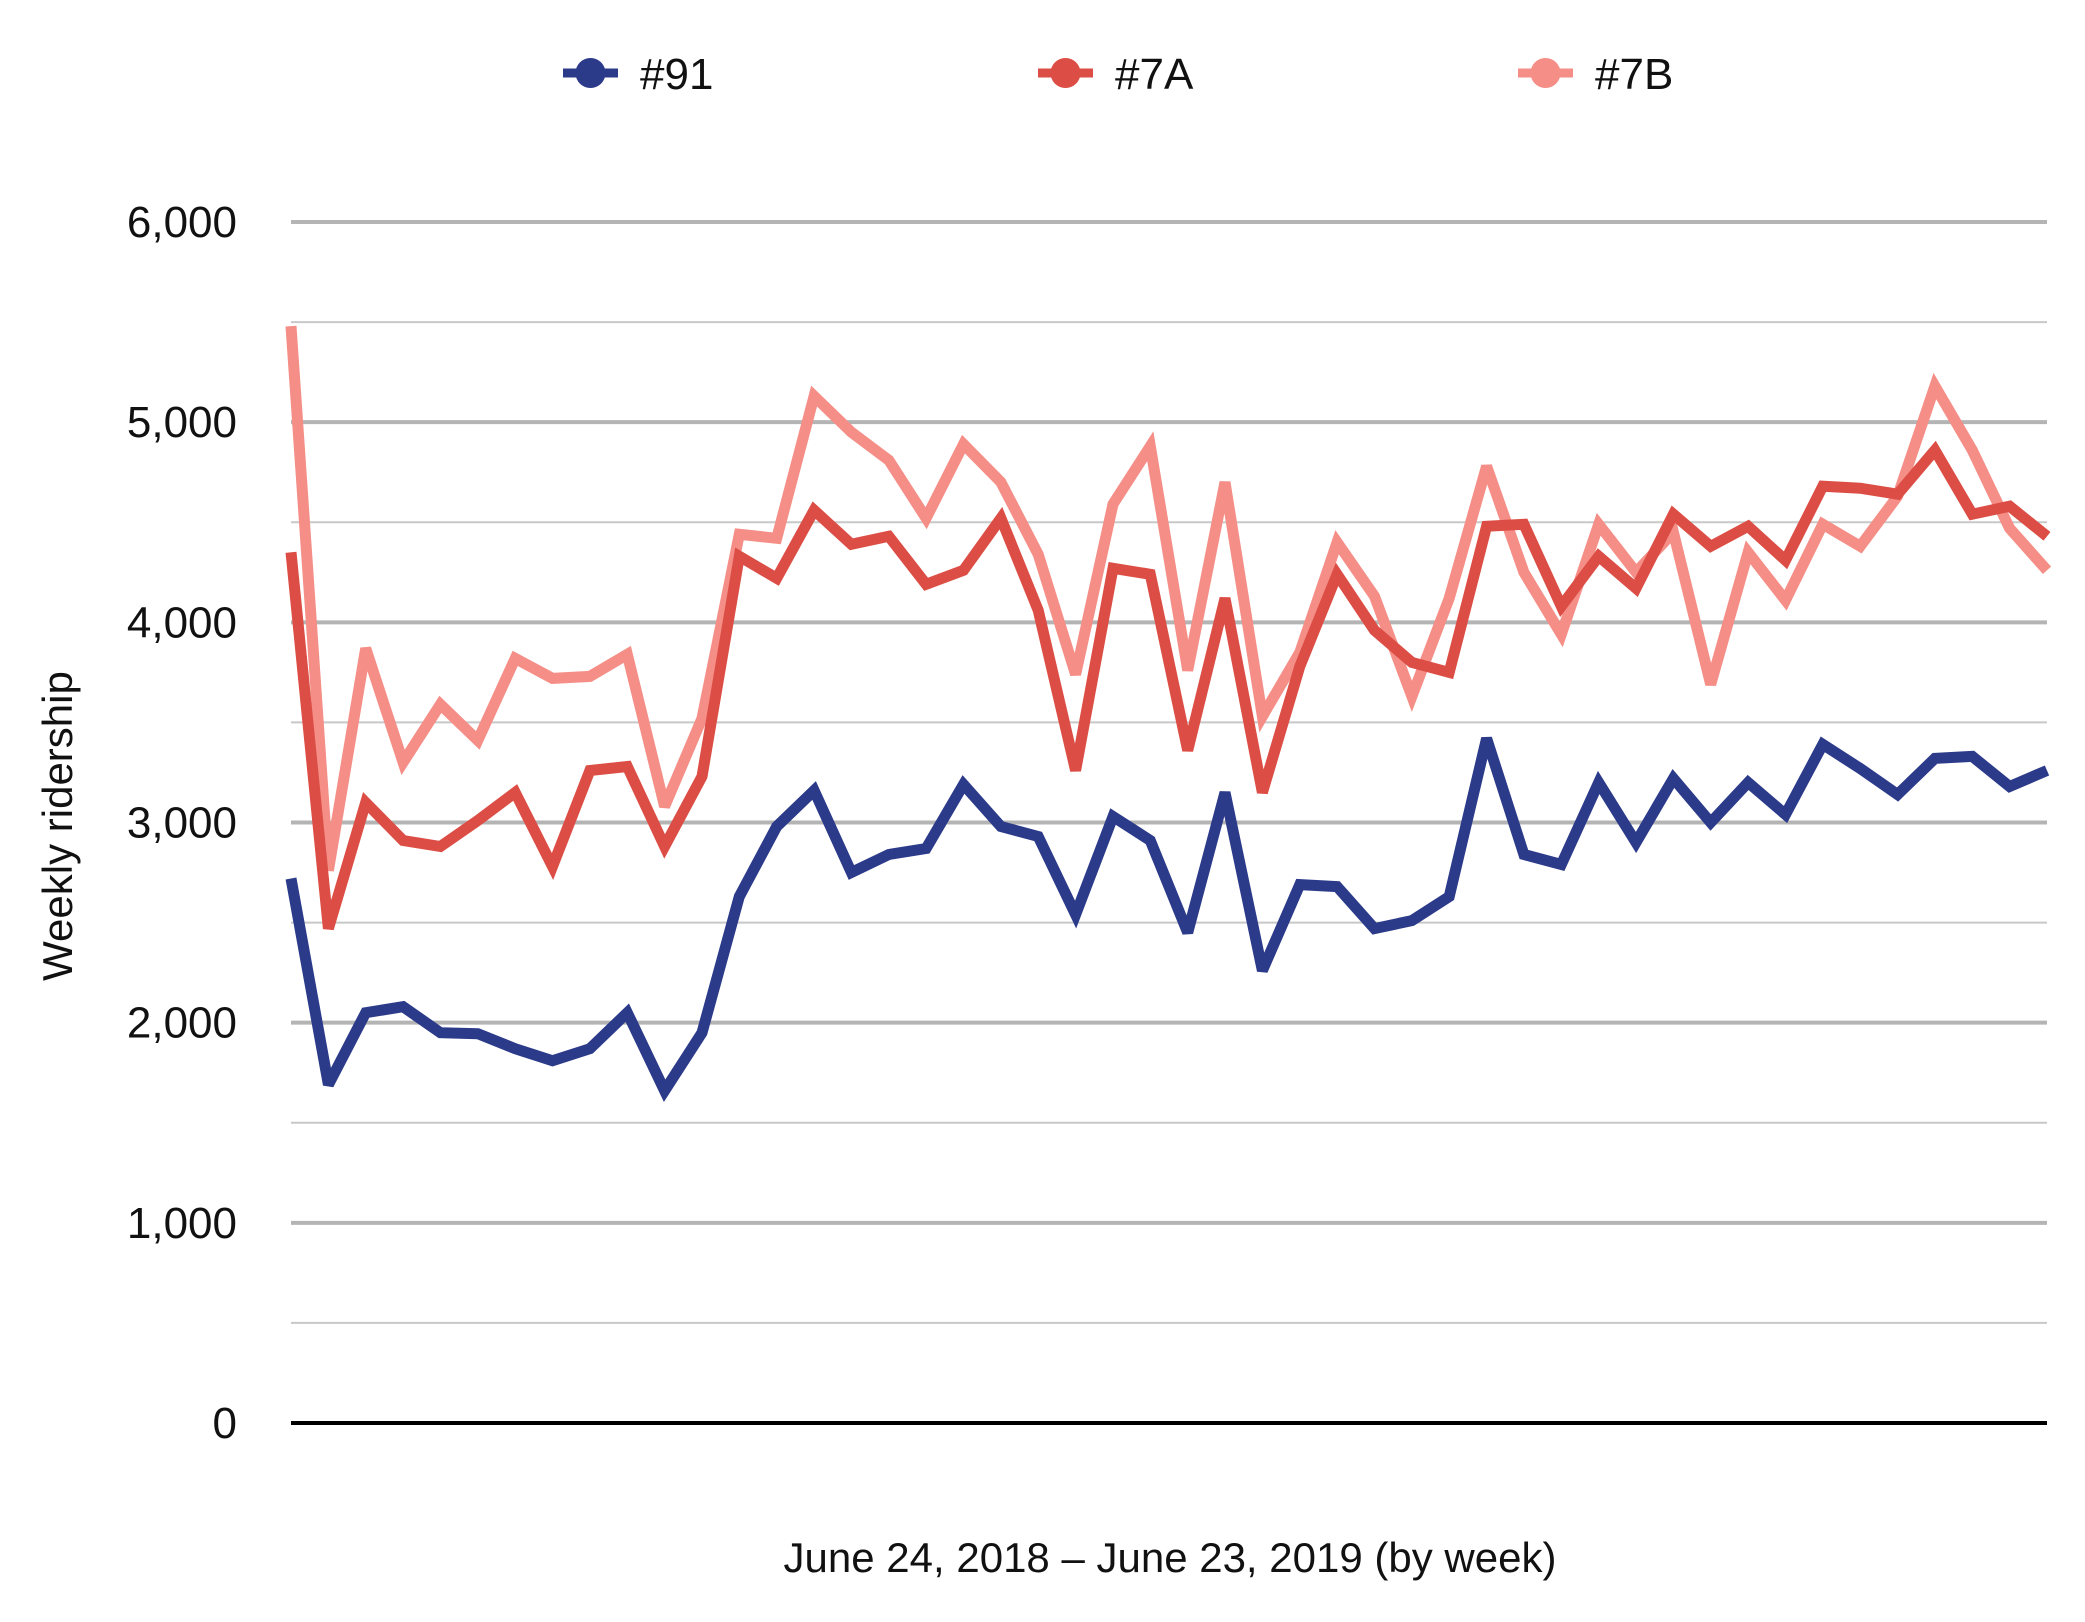  Describe the element at coordinates (225, 1423) in the screenshot. I see `y-tick-label: 0` at that location.